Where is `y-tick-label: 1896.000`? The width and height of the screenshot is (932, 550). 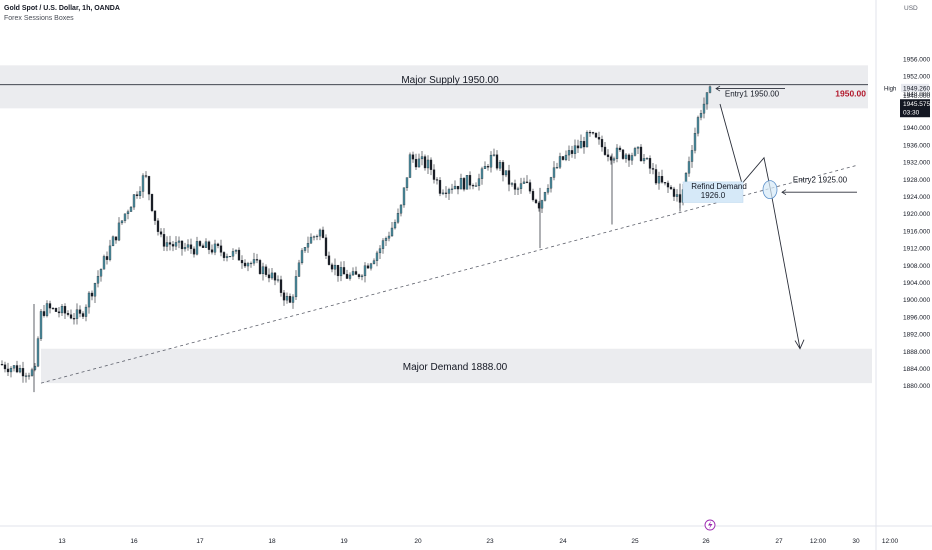
y-tick-label: 1896.000 is located at coordinates (916, 317).